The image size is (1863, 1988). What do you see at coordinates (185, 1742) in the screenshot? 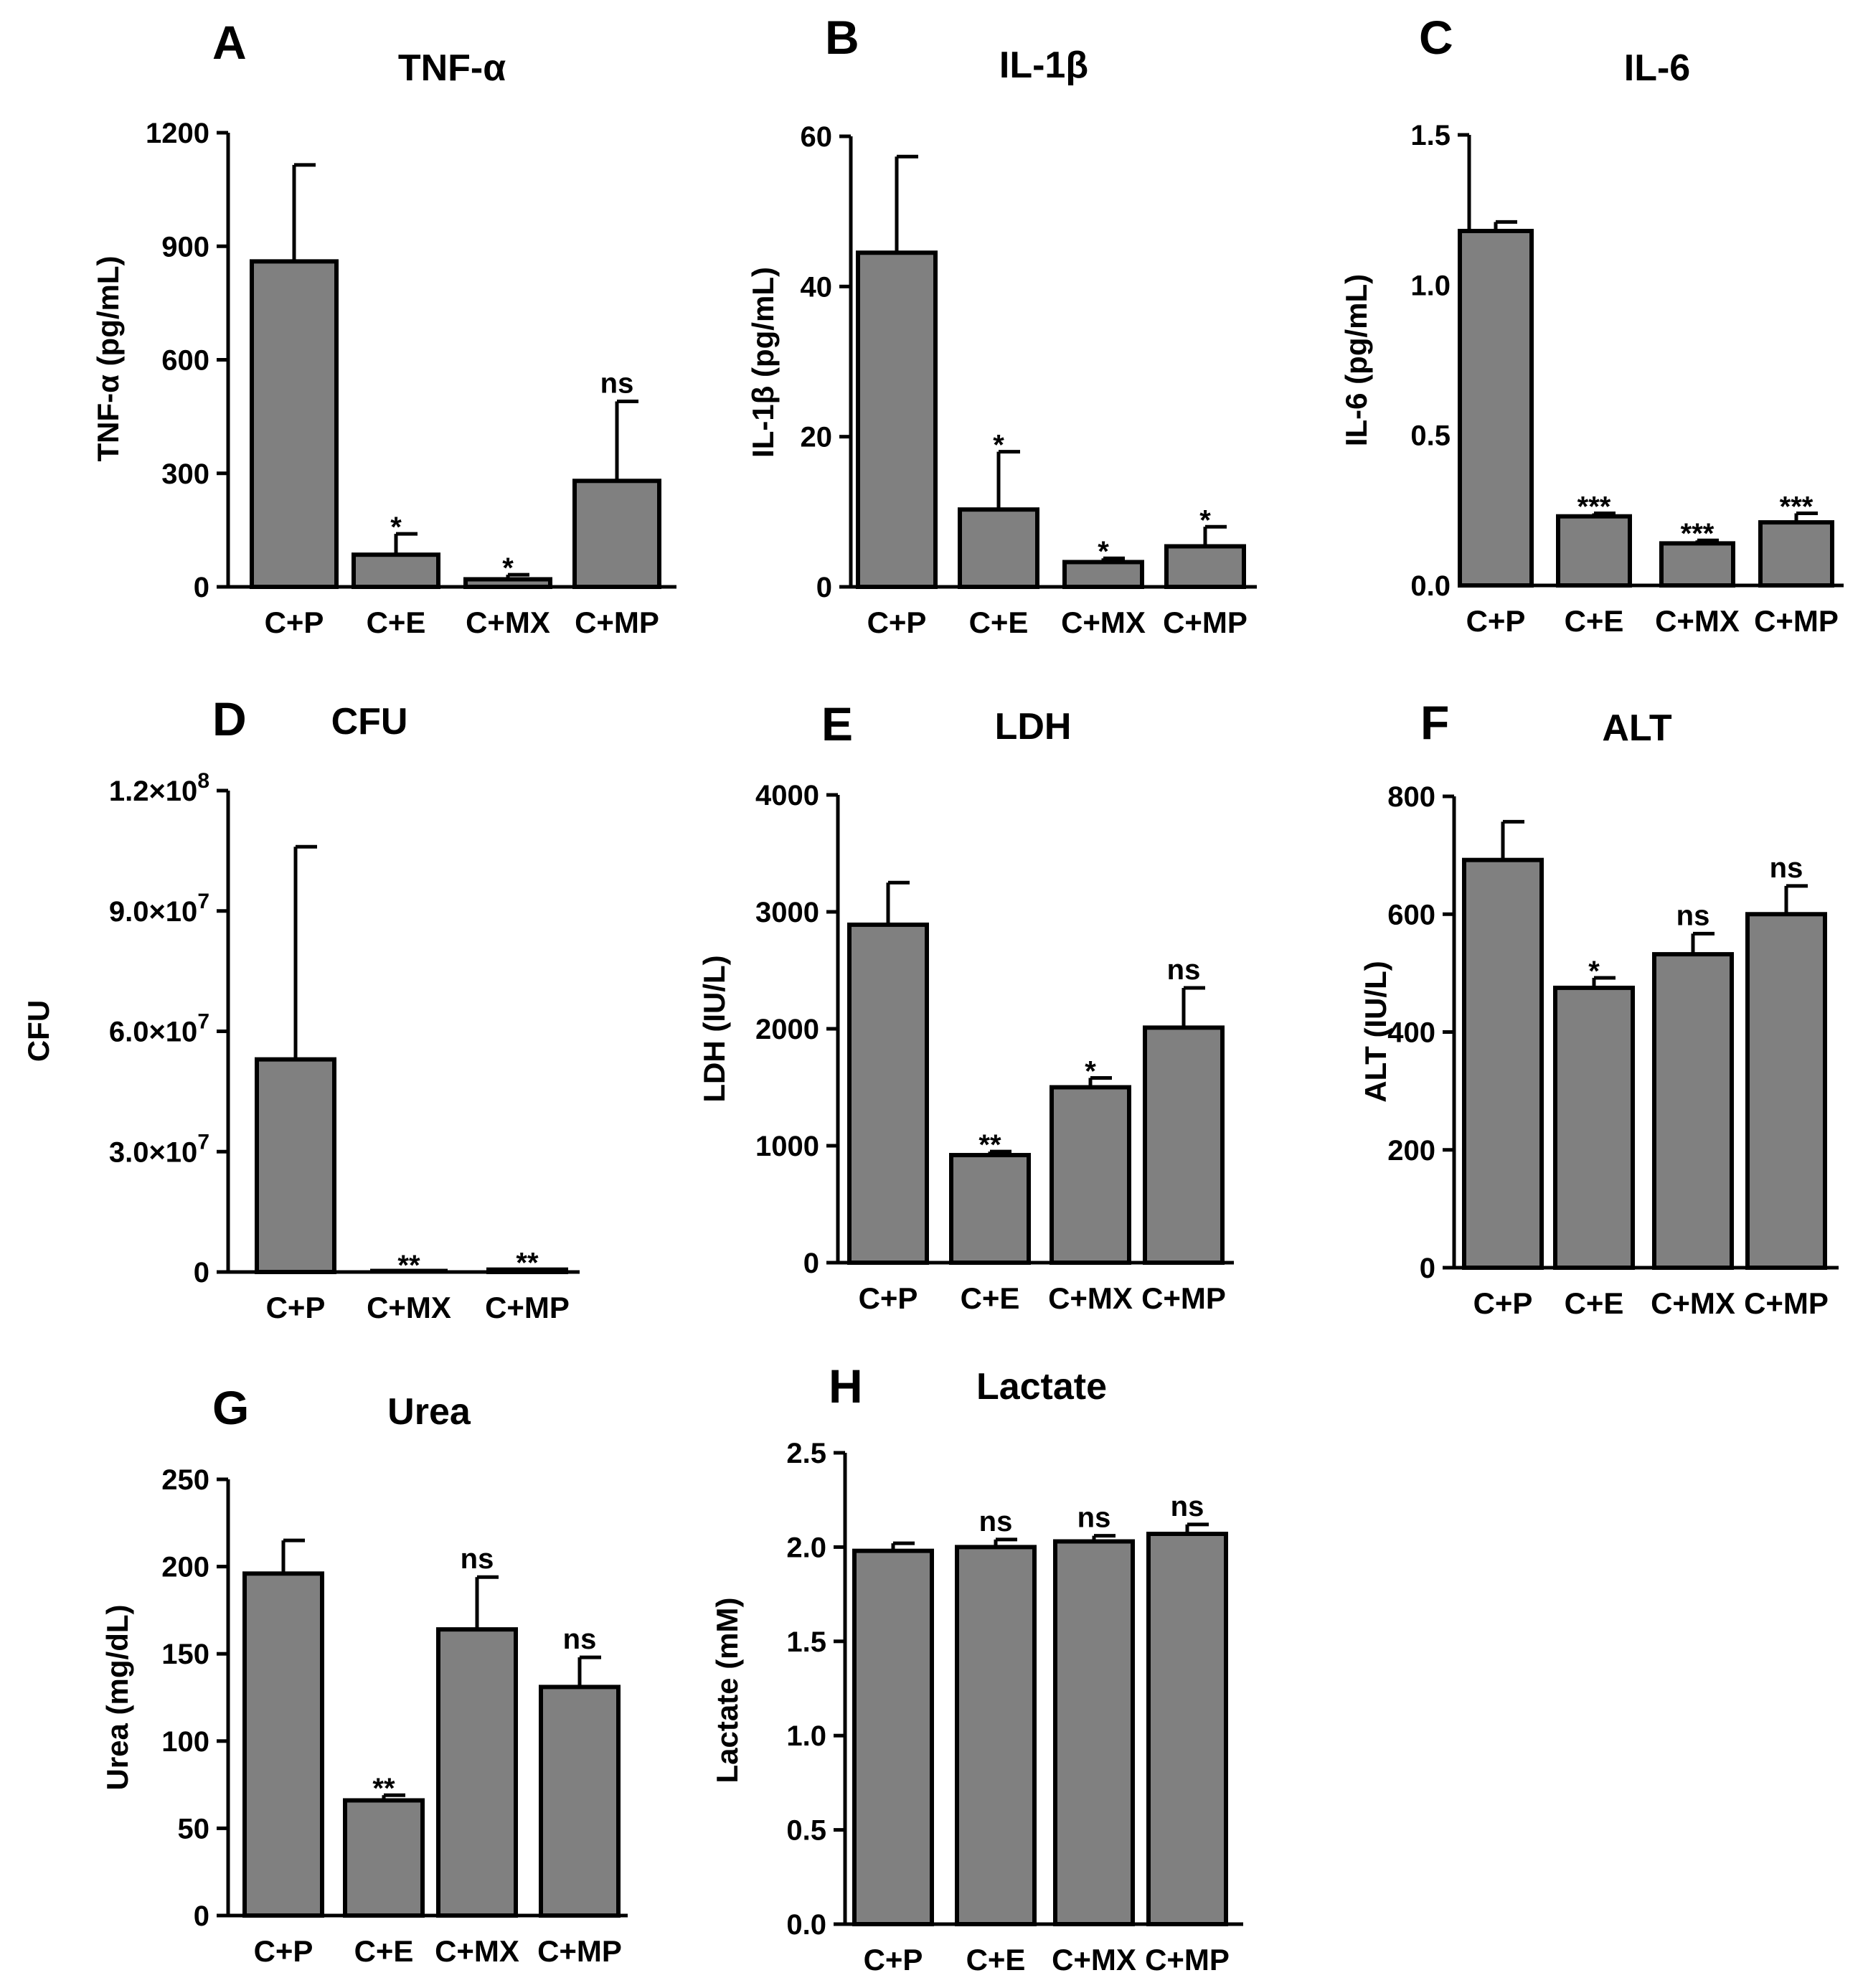
I see `panel-g-y-tick-label: 100` at bounding box center [185, 1742].